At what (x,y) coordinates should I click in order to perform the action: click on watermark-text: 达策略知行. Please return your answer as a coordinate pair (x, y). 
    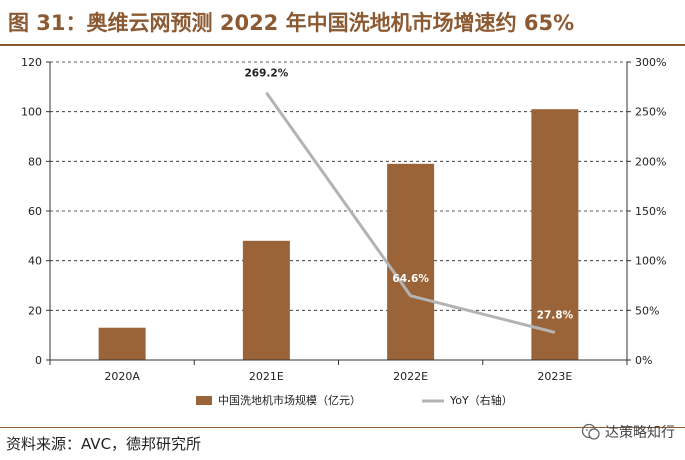
    Looking at the image, I should click on (640, 433).